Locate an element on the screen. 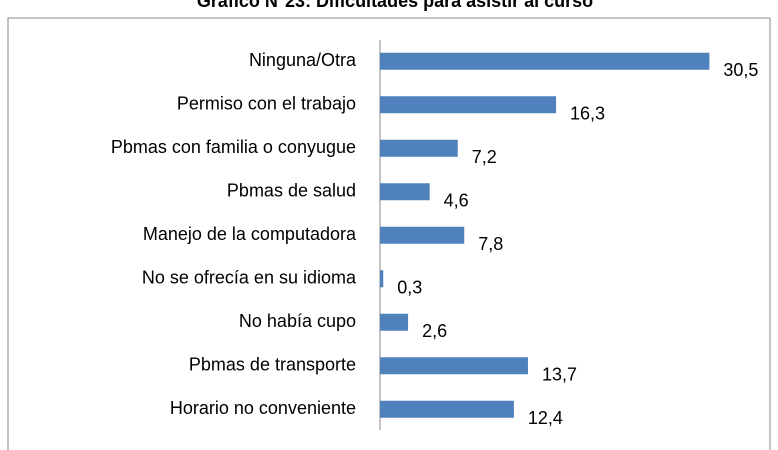 Image resolution: width=778 pixels, height=450 pixels. category-label: Permiso con el trabajo is located at coordinates (266, 104).